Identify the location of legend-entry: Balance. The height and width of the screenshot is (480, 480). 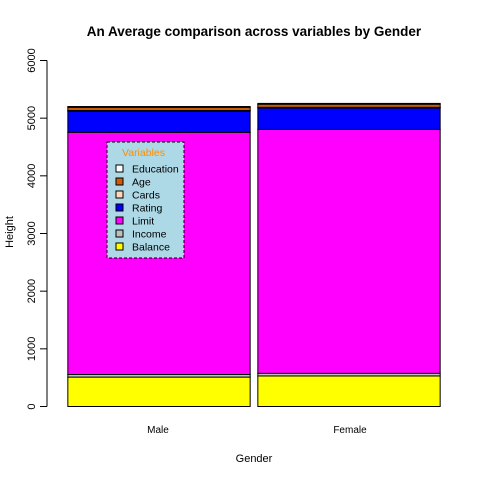
(151, 248).